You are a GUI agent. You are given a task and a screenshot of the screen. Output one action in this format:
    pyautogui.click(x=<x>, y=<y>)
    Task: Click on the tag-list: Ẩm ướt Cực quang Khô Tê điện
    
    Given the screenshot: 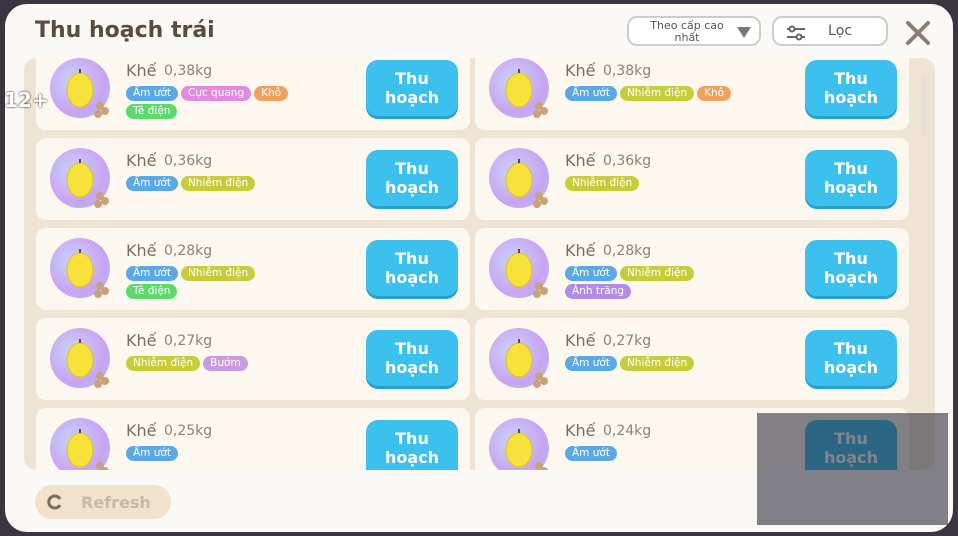 What is the action you would take?
    pyautogui.click(x=213, y=102)
    